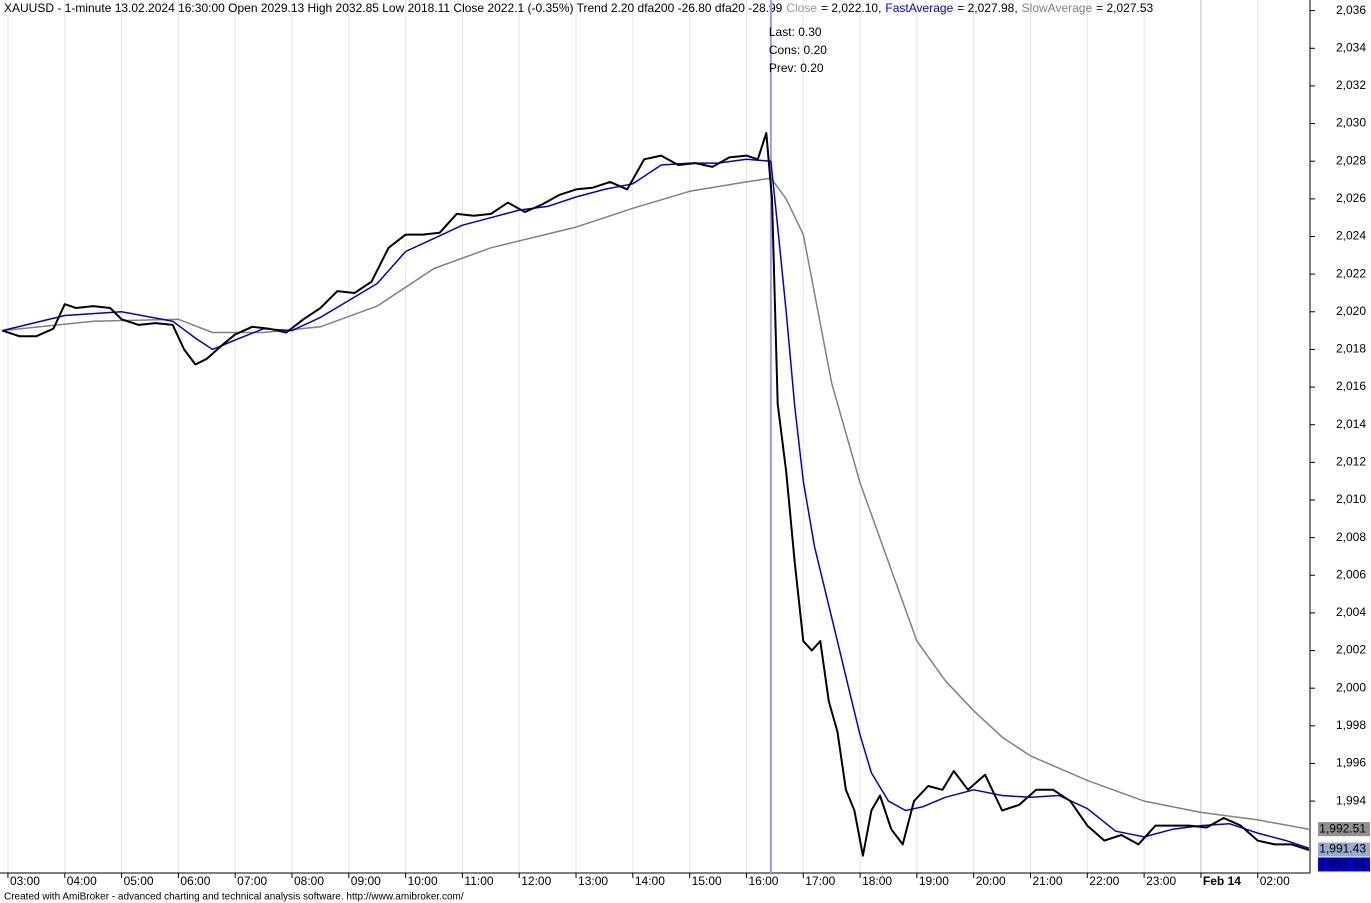 Image resolution: width=1371 pixels, height=903 pixels. I want to click on x-tick-label: 11:00, so click(478, 881).